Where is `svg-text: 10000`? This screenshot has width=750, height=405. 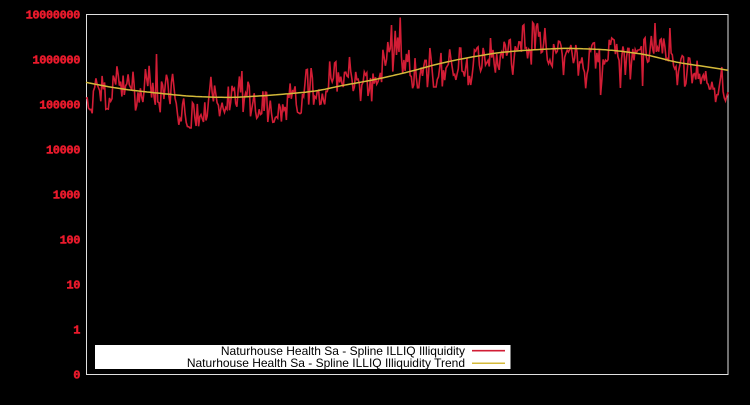
svg-text: 10000 is located at coordinates (63, 151).